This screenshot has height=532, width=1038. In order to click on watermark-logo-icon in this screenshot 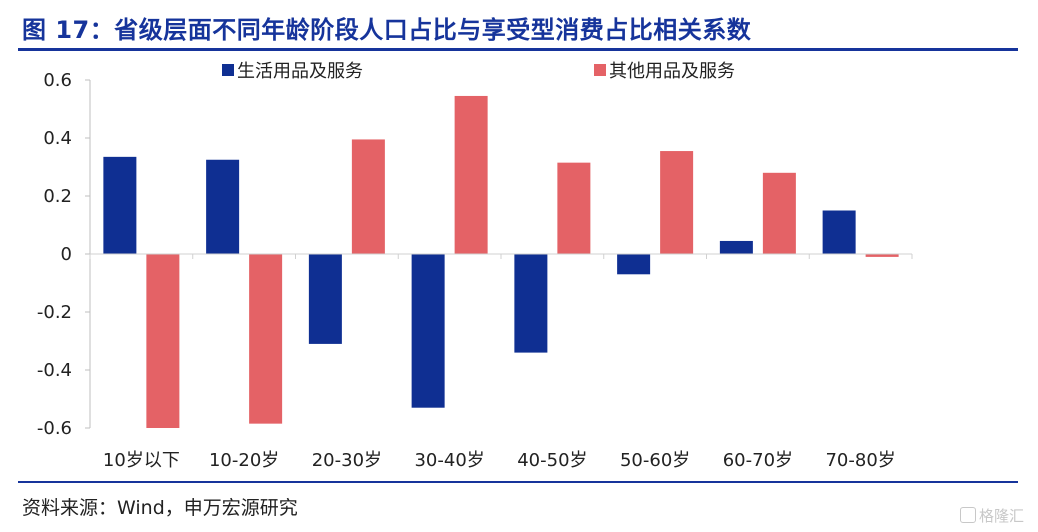, I will do `click(968, 515)`.